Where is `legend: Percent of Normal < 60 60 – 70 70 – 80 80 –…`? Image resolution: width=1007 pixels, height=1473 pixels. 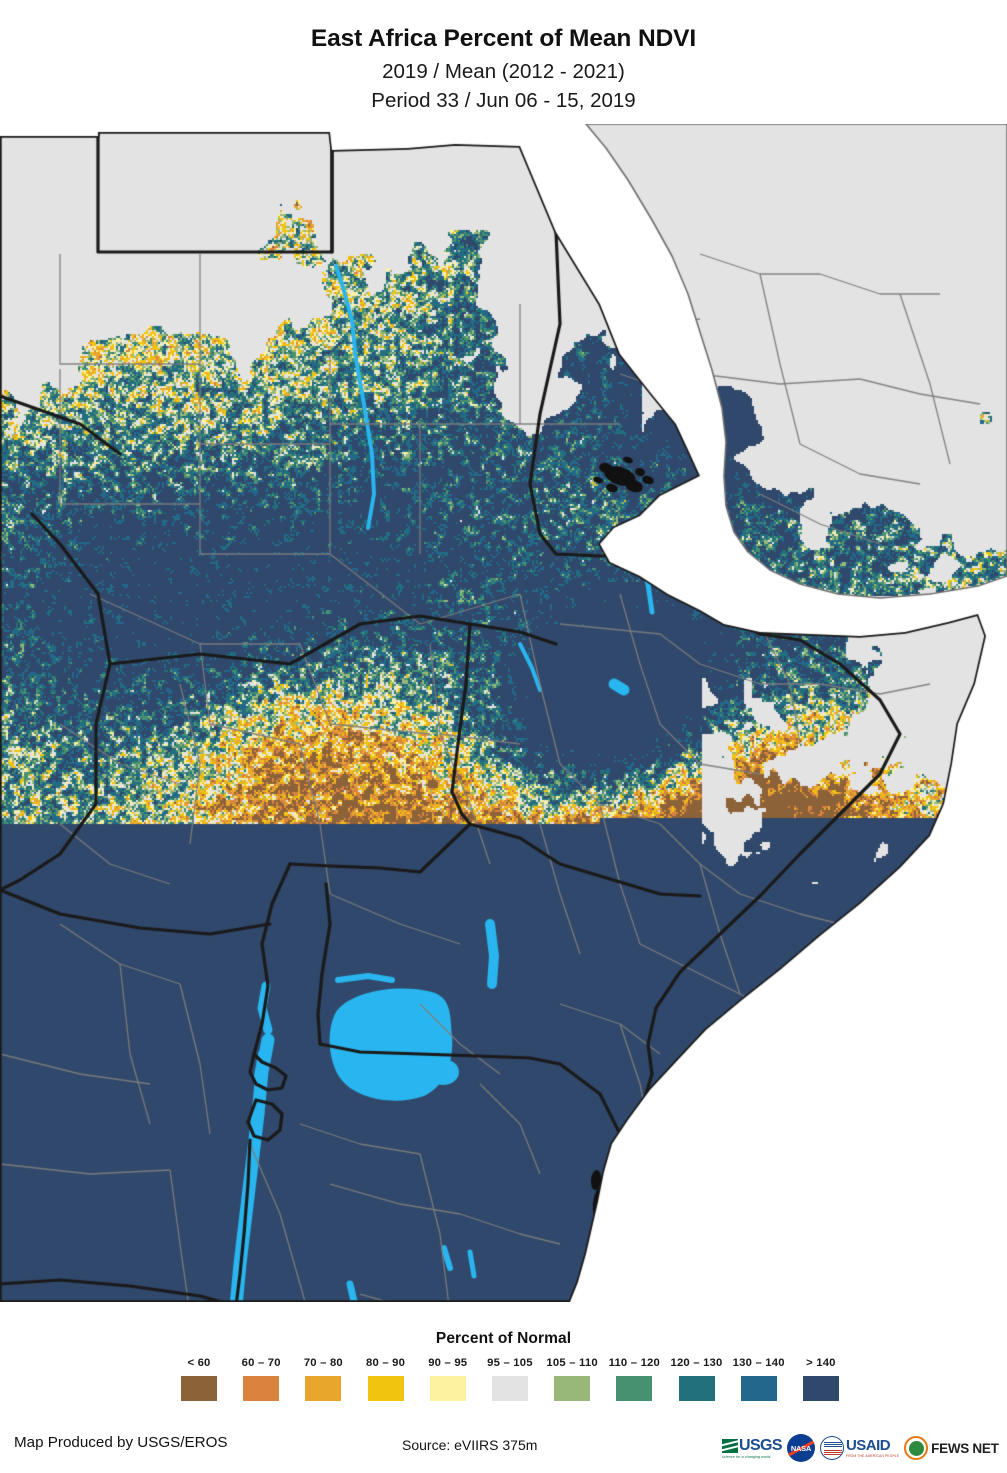 legend: Percent of Normal < 60 60 – 70 70 – 80 80 –… is located at coordinates (503, 1376).